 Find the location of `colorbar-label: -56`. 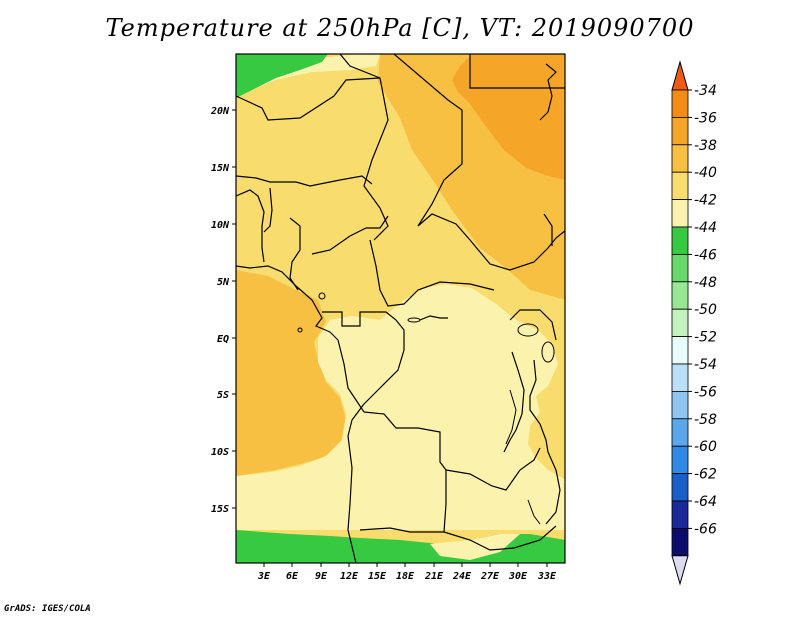

colorbar-label: -56 is located at coordinates (705, 392).